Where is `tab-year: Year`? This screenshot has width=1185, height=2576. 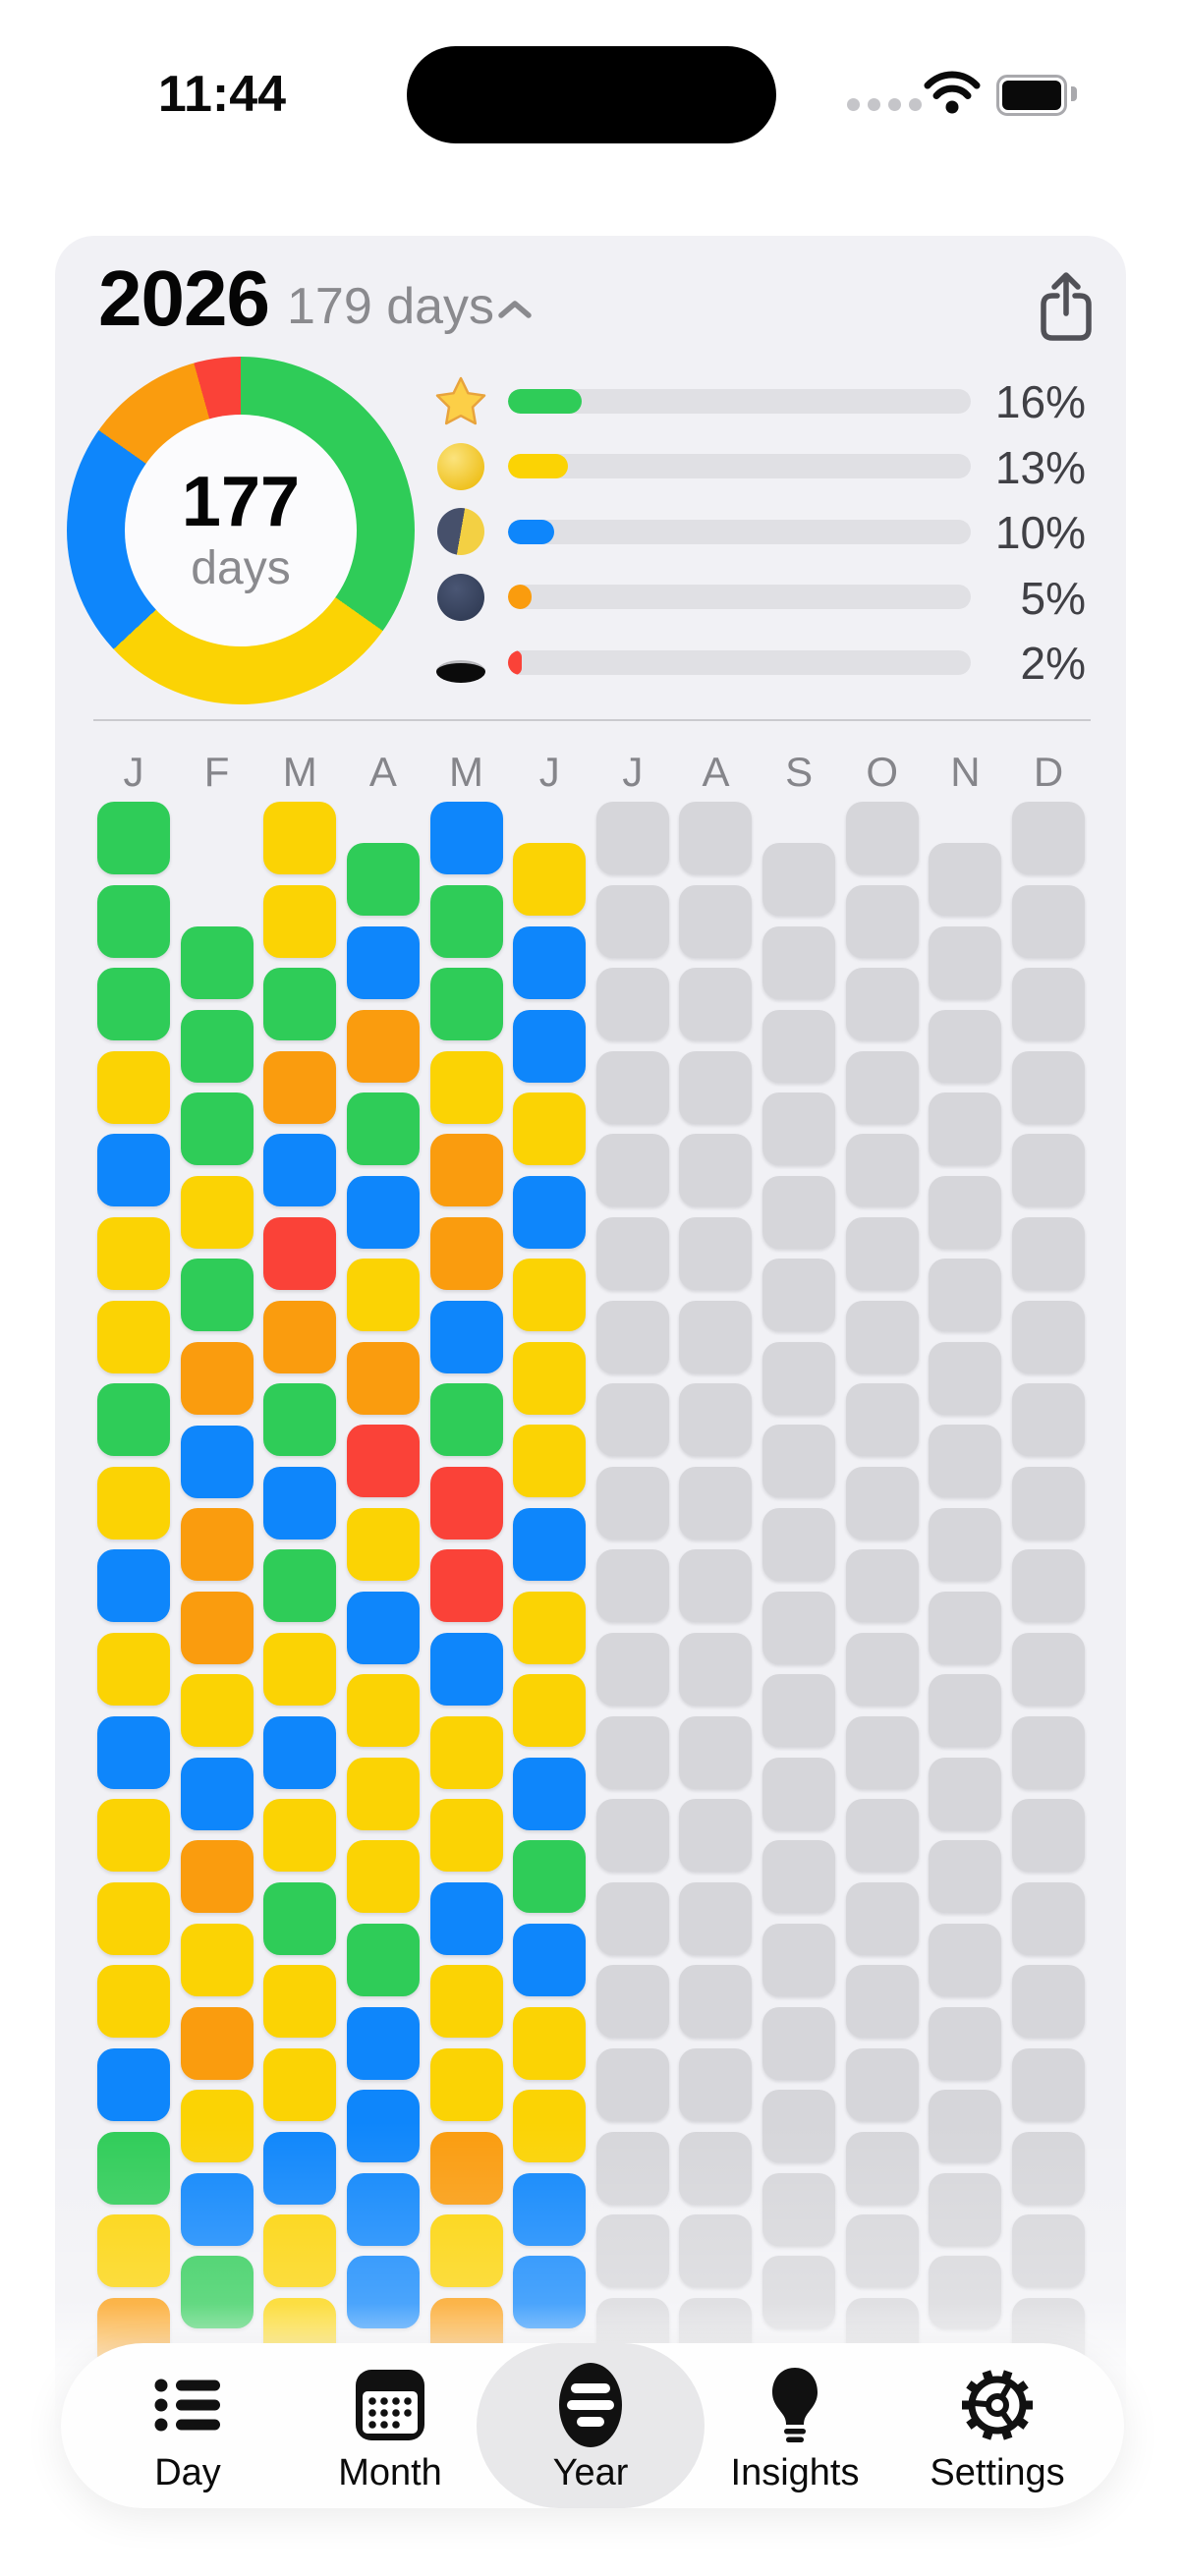
tab-year: Year is located at coordinates (591, 2425).